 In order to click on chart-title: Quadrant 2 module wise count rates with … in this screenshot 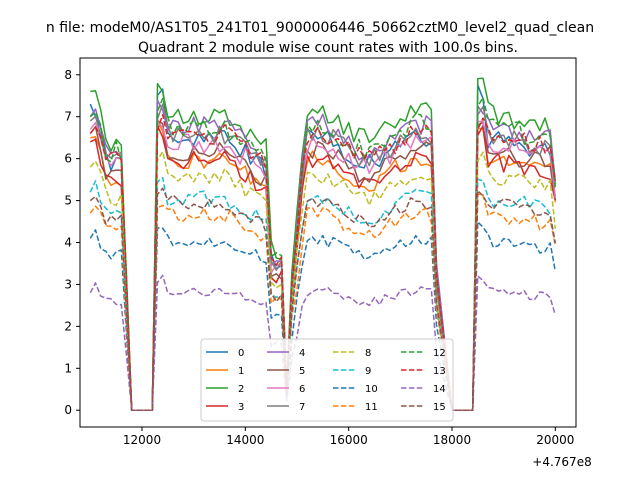, I will do `click(328, 48)`.